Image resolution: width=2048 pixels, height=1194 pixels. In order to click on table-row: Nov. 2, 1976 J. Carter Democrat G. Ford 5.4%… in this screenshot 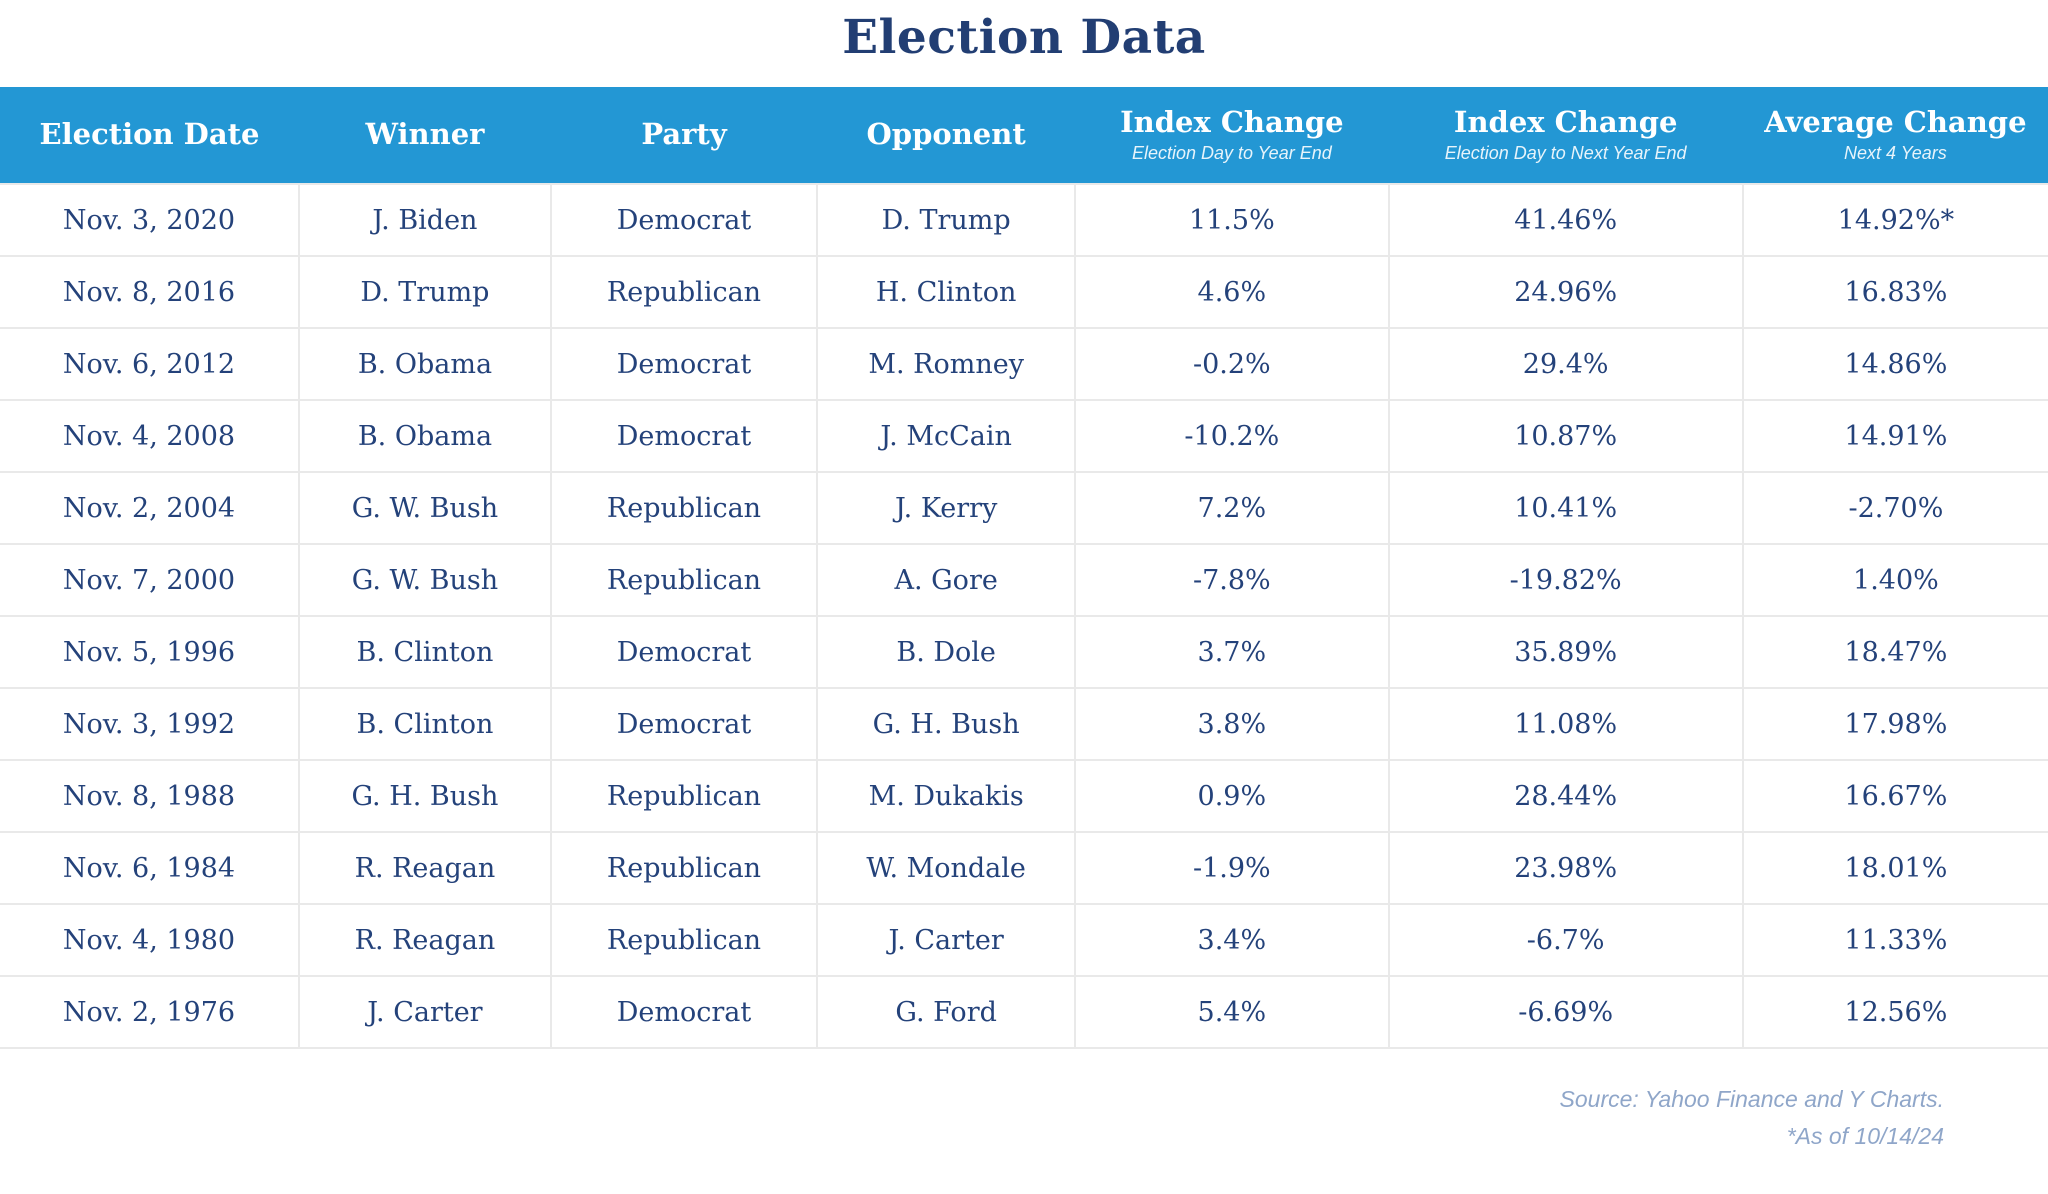, I will do `click(1024, 1012)`.